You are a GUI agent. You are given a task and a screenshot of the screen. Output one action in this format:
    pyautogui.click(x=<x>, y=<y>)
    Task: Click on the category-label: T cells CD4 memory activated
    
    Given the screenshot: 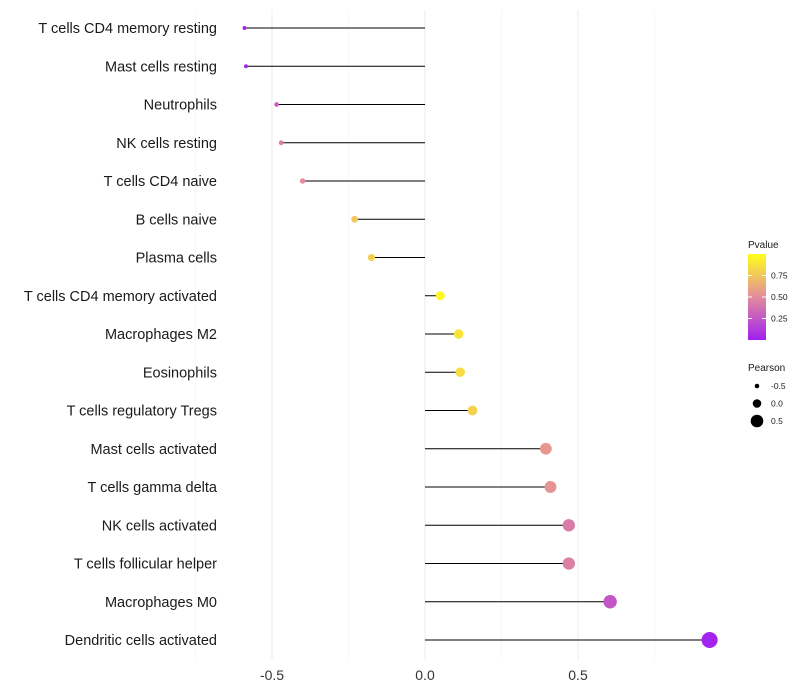 What is the action you would take?
    pyautogui.click(x=120, y=297)
    